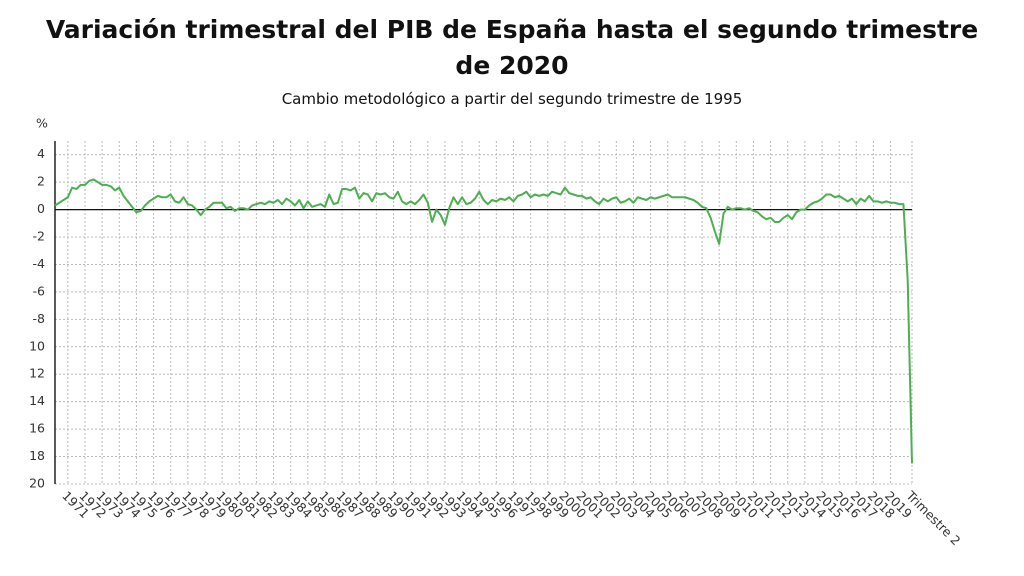 The height and width of the screenshot is (576, 1024). What do you see at coordinates (39, 236) in the screenshot?
I see `y-tick-label: -2` at bounding box center [39, 236].